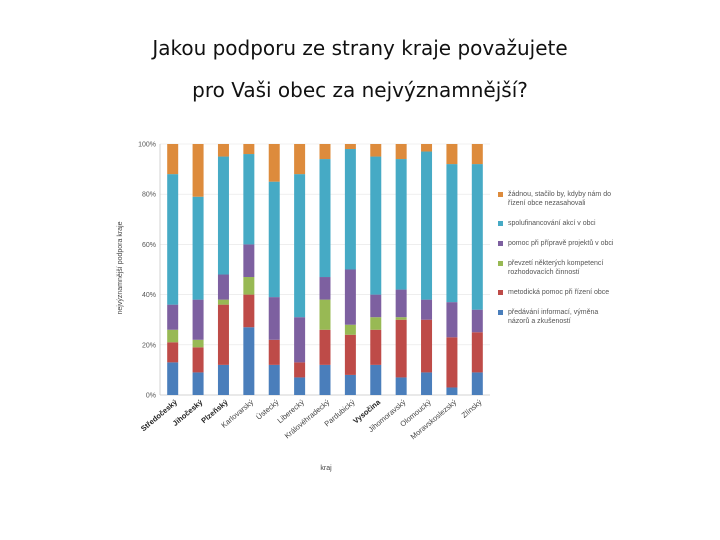 Image resolution: width=720 pixels, height=540 pixels. What do you see at coordinates (149, 345) in the screenshot?
I see `y-tick-label: 20%` at bounding box center [149, 345].